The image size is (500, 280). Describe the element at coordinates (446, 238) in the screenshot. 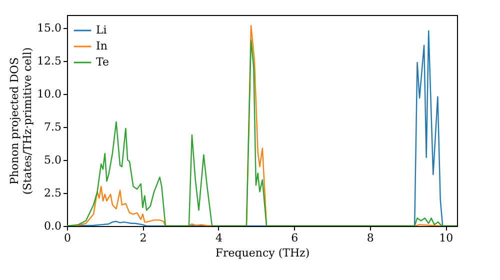

I see `x-tick-label: 10` at that location.